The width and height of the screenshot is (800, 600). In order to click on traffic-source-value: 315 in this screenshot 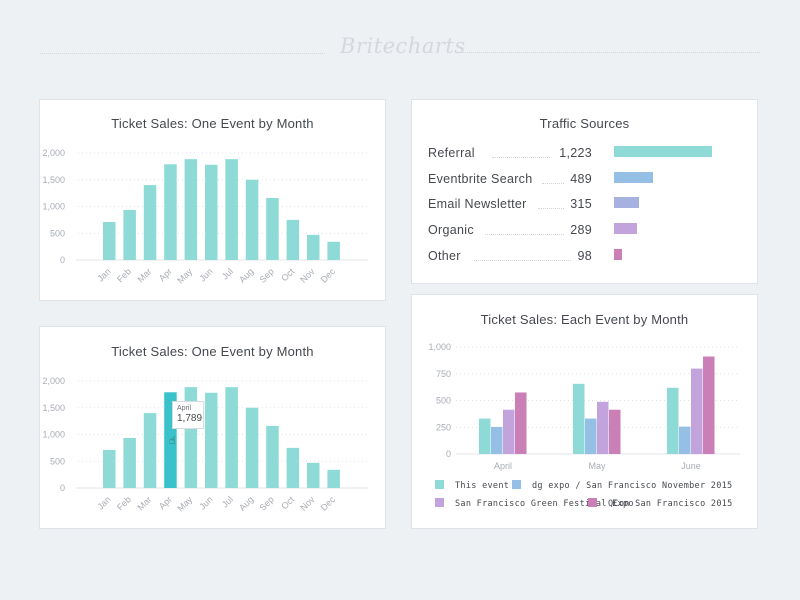, I will do `click(581, 204)`.